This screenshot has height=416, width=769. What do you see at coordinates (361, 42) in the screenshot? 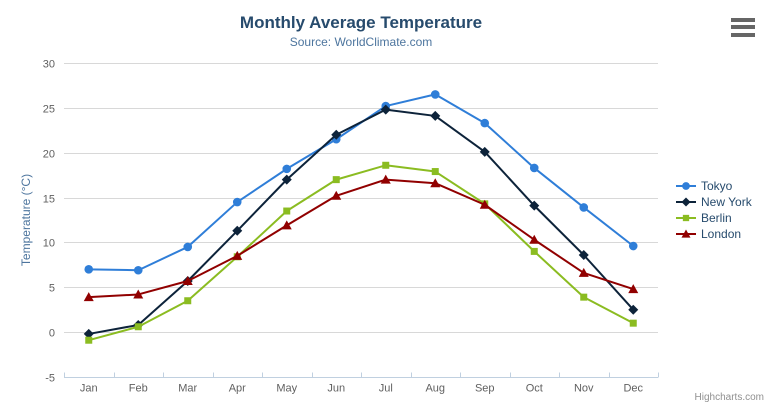
I see `chart-subtitle: Source: WorldClimate.com` at bounding box center [361, 42].